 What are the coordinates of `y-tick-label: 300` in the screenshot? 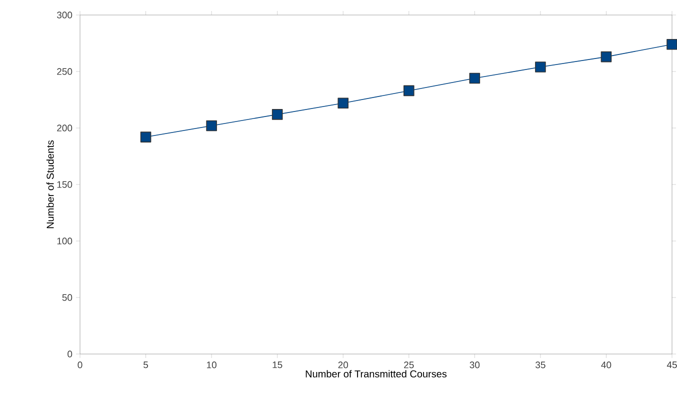 It's located at (64, 15).